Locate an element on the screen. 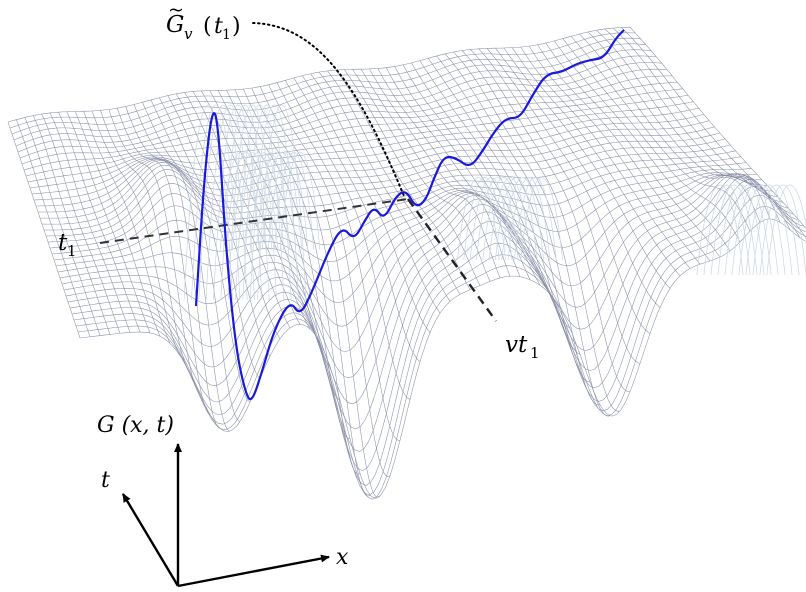  x-axis-label: x is located at coordinates (342, 557).